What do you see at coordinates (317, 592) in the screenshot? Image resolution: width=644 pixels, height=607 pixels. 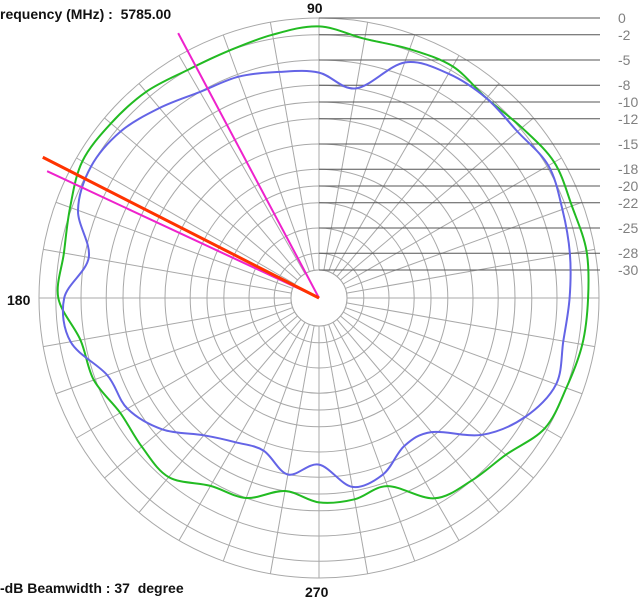 I see `angle-label-270: 270` at bounding box center [317, 592].